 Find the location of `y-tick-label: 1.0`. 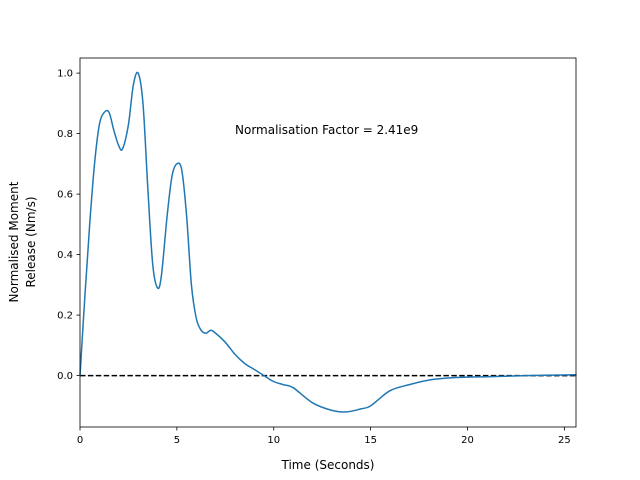

y-tick-label: 1.0 is located at coordinates (65, 74).